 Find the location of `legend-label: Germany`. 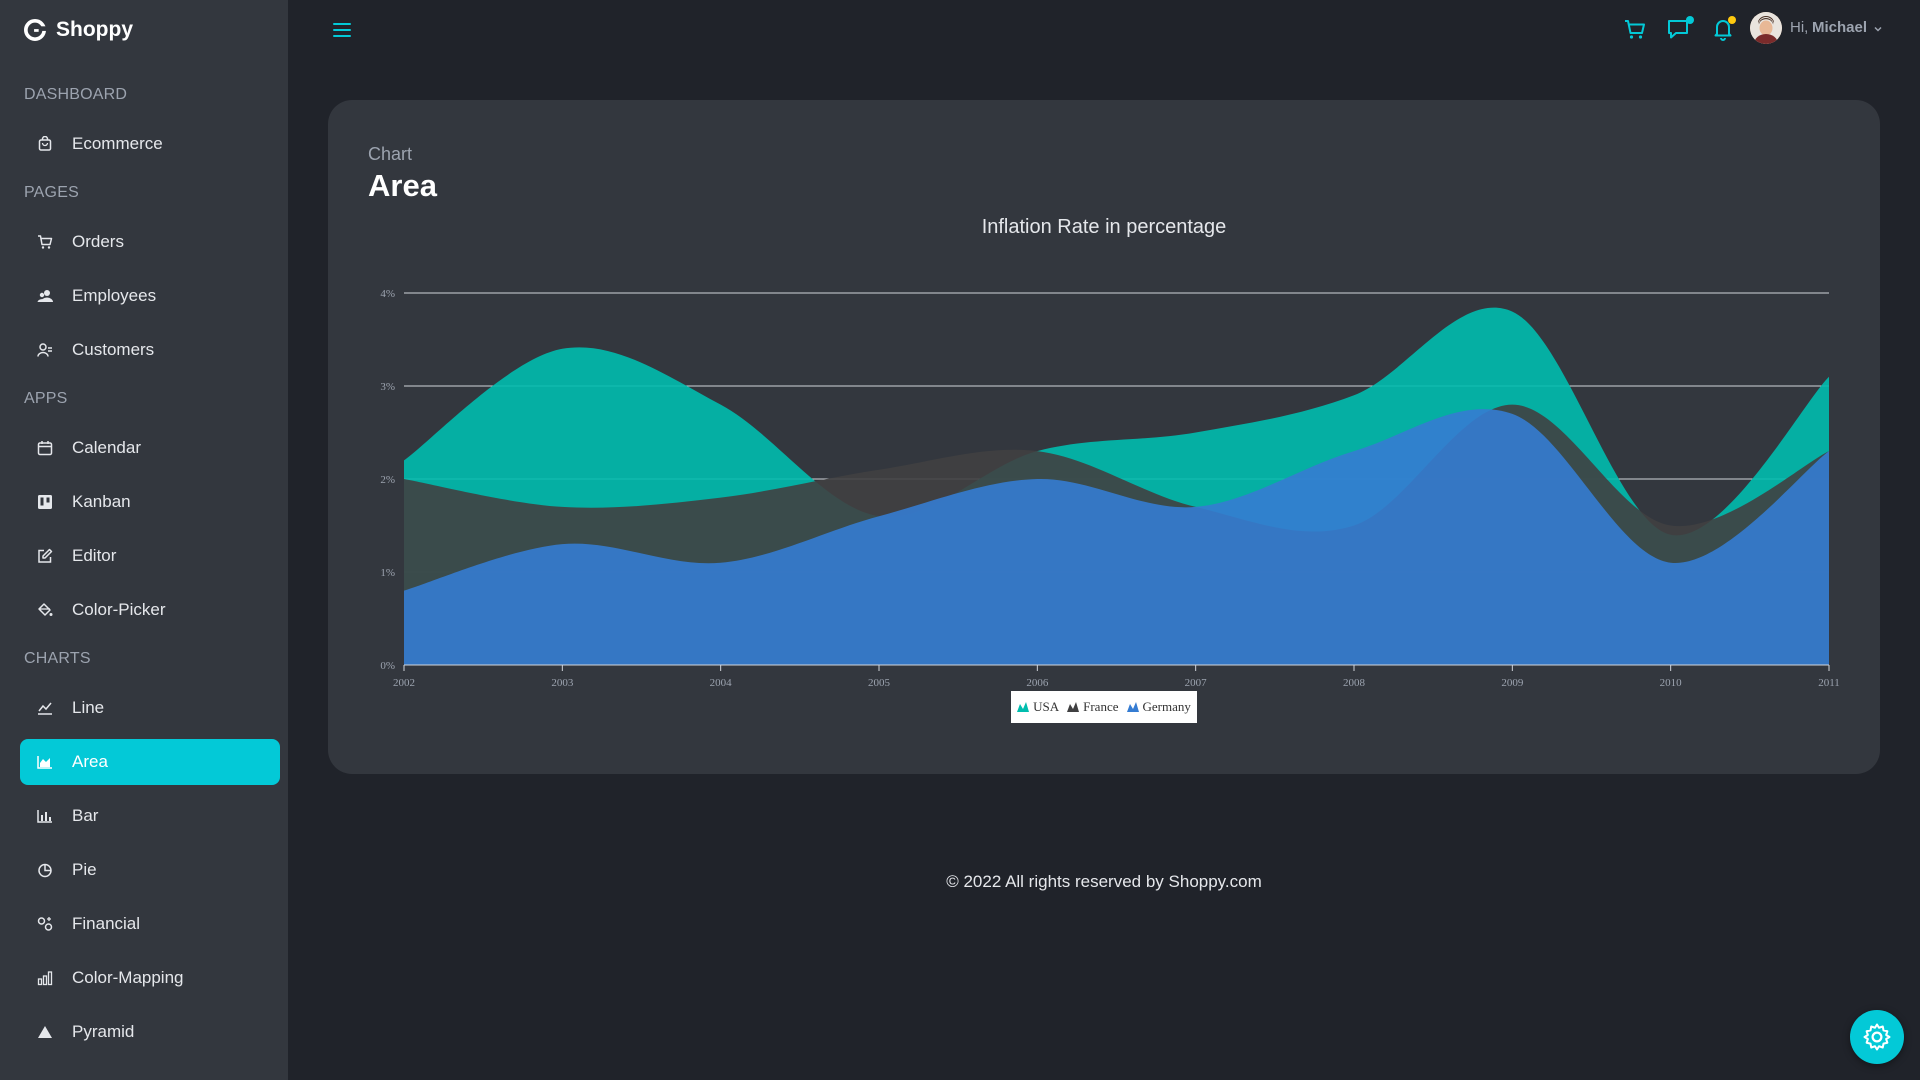

legend-label: Germany is located at coordinates (1166, 706).